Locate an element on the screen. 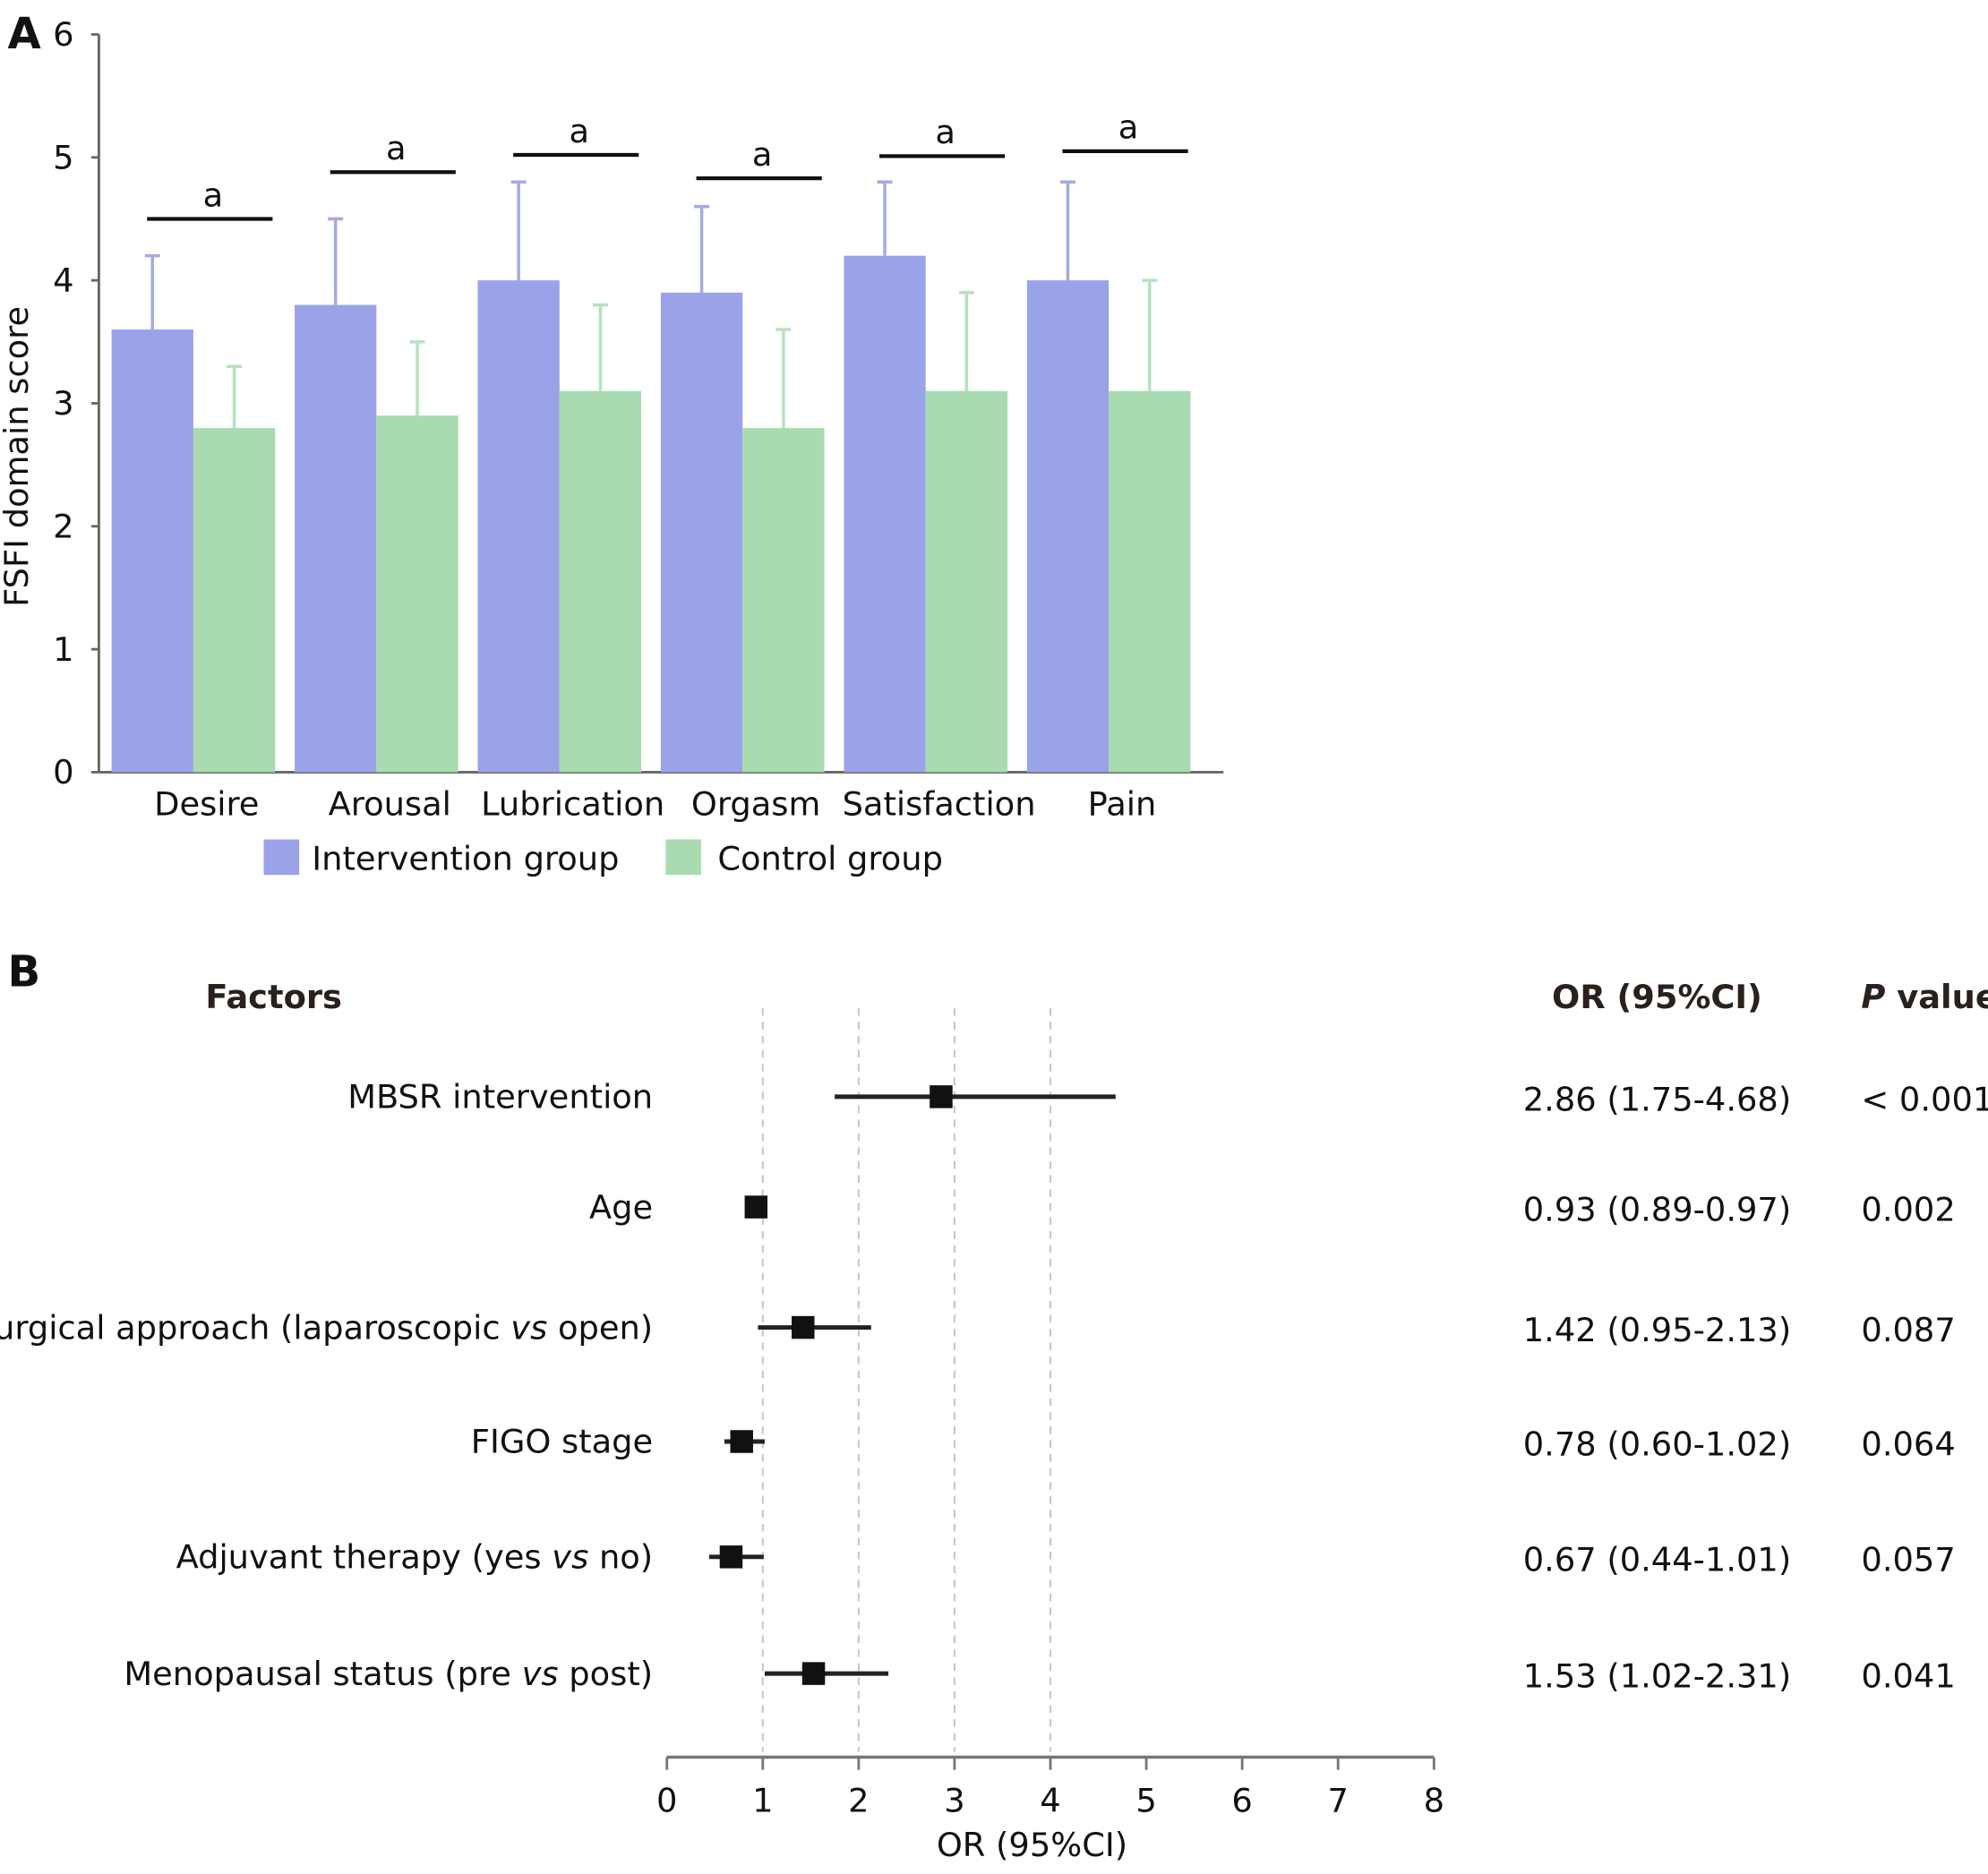  p-value: 0.002 is located at coordinates (1908, 1210).